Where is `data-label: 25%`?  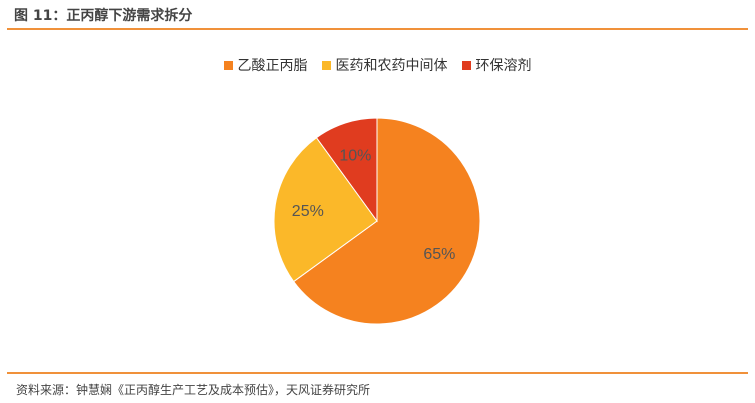 data-label: 25% is located at coordinates (308, 211).